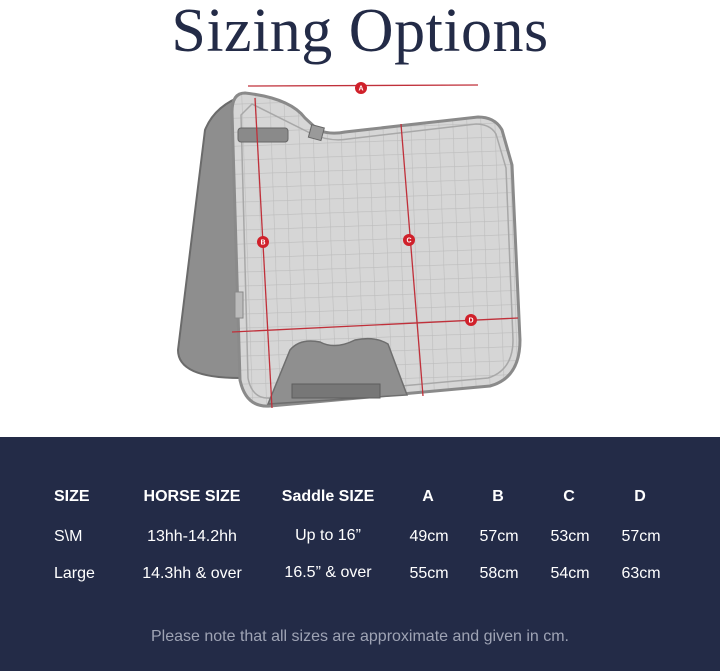  What do you see at coordinates (68, 536) in the screenshot?
I see `table-cell: S\M` at bounding box center [68, 536].